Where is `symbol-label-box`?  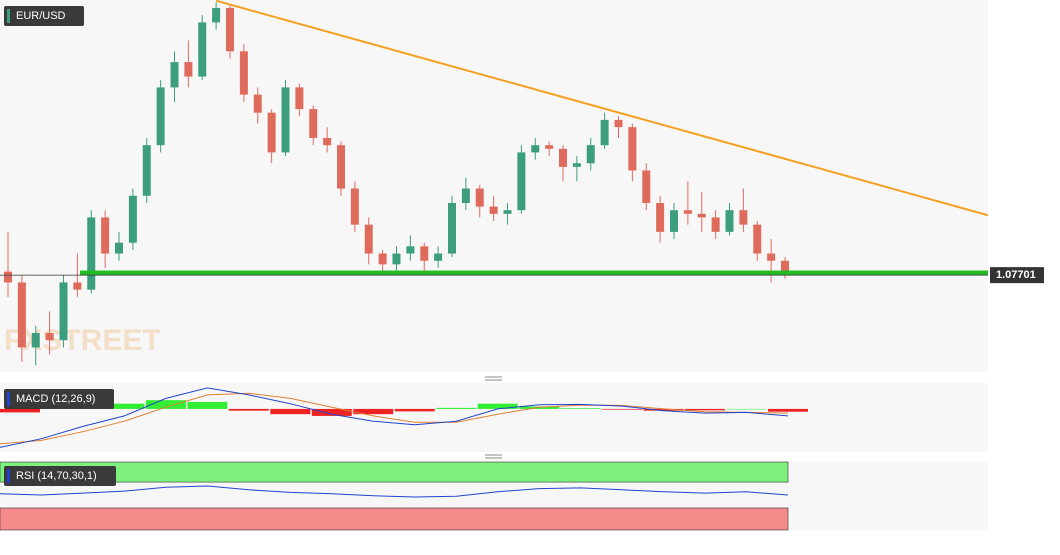 symbol-label-box is located at coordinates (44, 16).